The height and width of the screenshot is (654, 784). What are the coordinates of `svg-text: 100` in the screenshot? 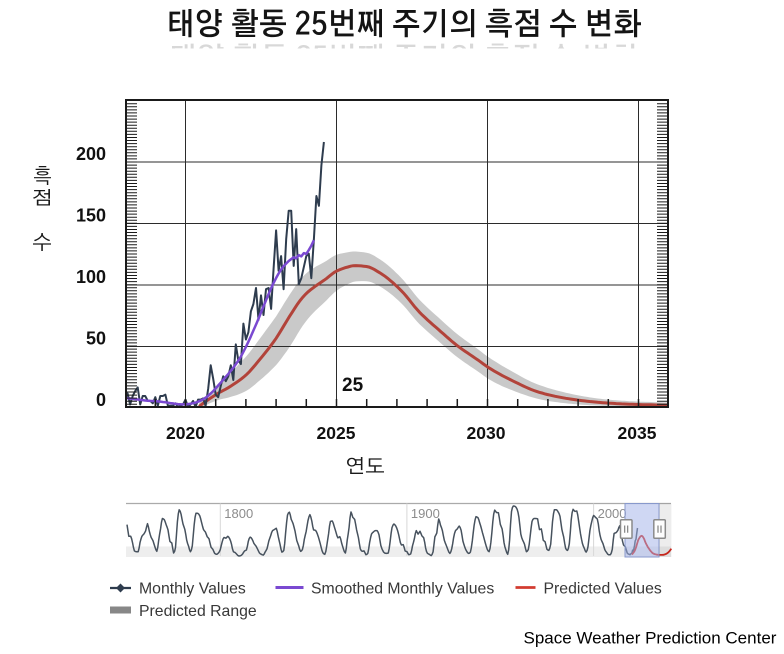 It's located at (91, 277).